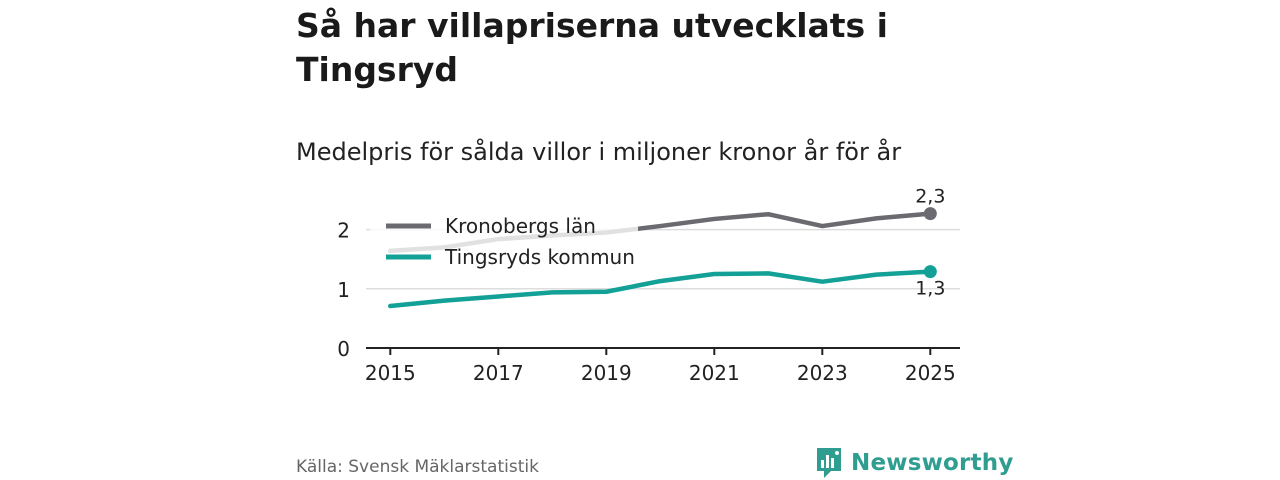 Image resolution: width=1280 pixels, height=480 pixels. Describe the element at coordinates (930, 289) in the screenshot. I see `end-value-label: 1,3` at that location.